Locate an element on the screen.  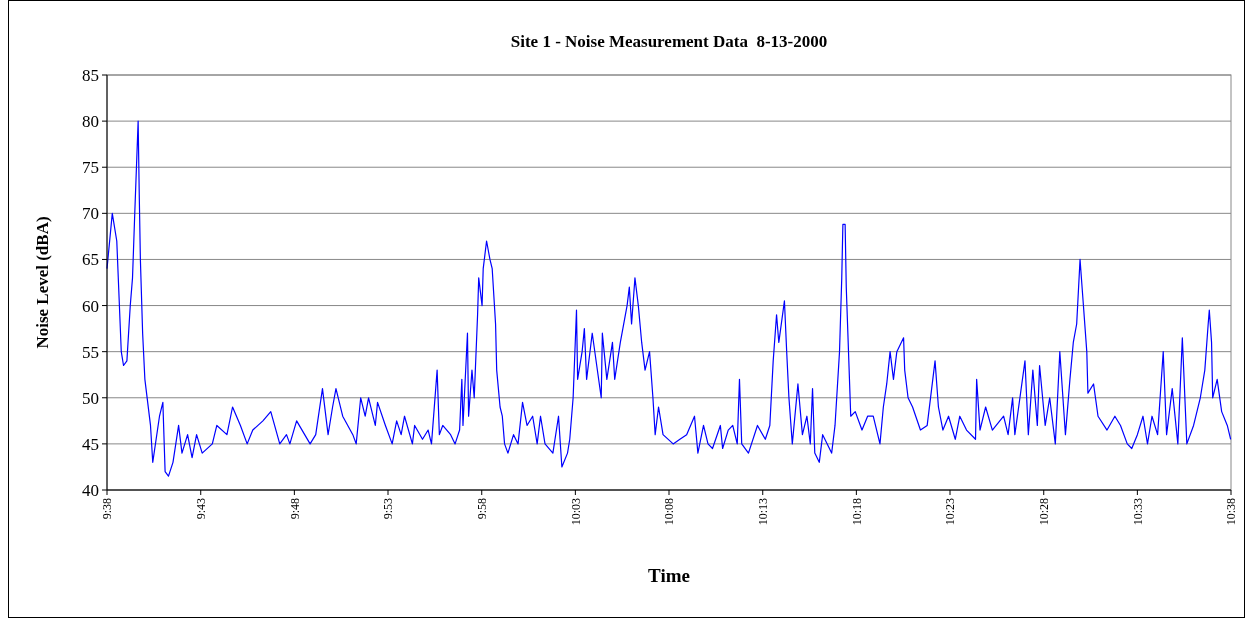
x-tick-label: 10:28 is located at coordinates (1043, 512).